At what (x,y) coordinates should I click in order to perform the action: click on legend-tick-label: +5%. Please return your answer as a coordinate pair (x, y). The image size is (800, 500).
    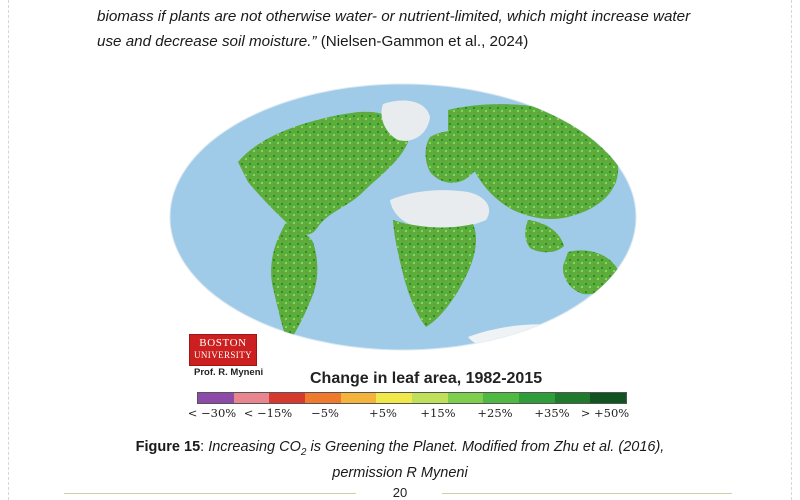
    Looking at the image, I should click on (383, 413).